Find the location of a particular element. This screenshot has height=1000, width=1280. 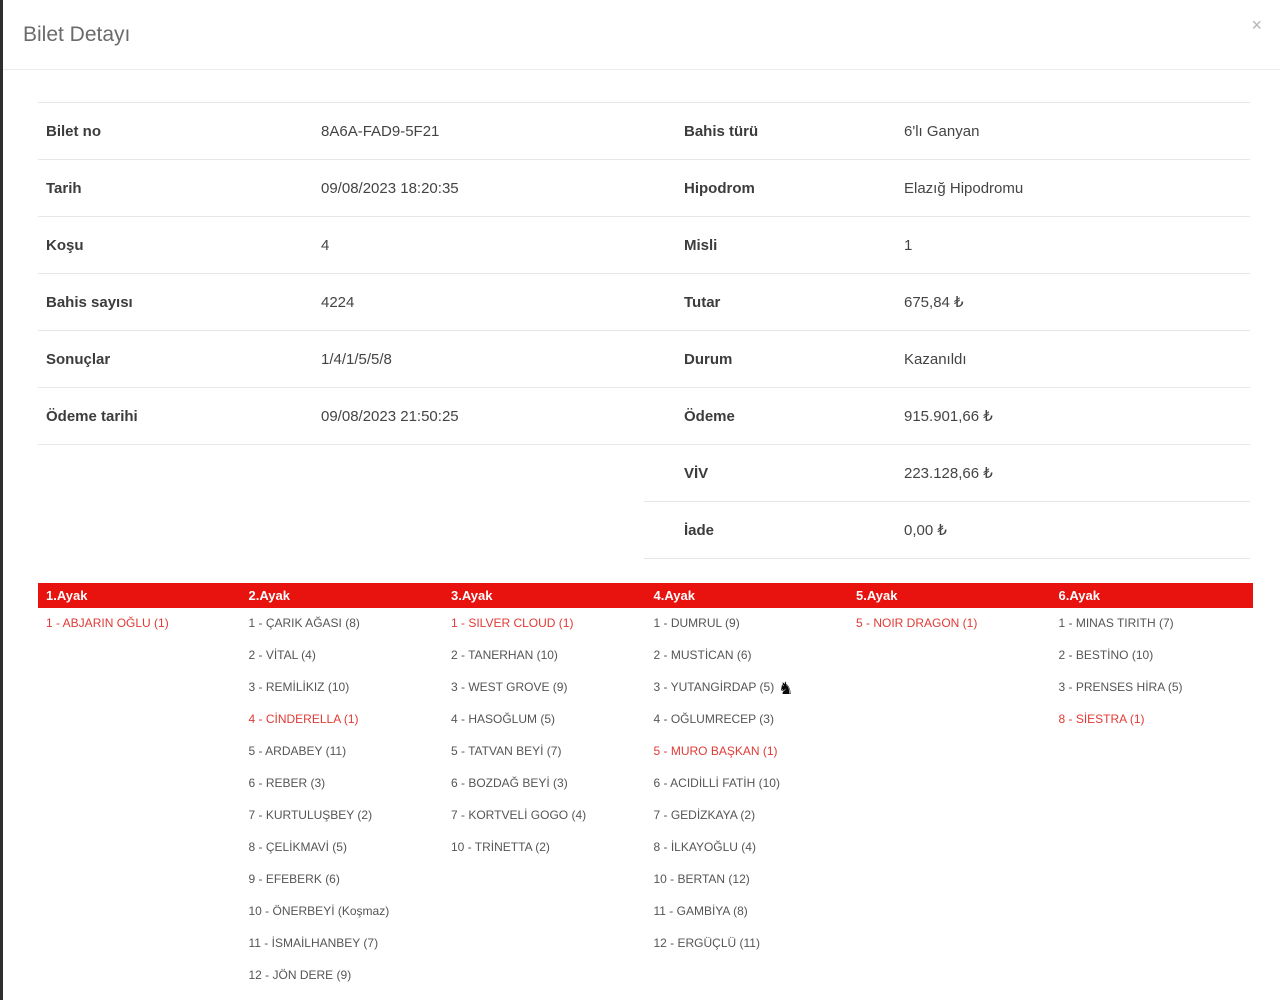

horse-entry: 12 - JÖN DERE (9) is located at coordinates (300, 975).